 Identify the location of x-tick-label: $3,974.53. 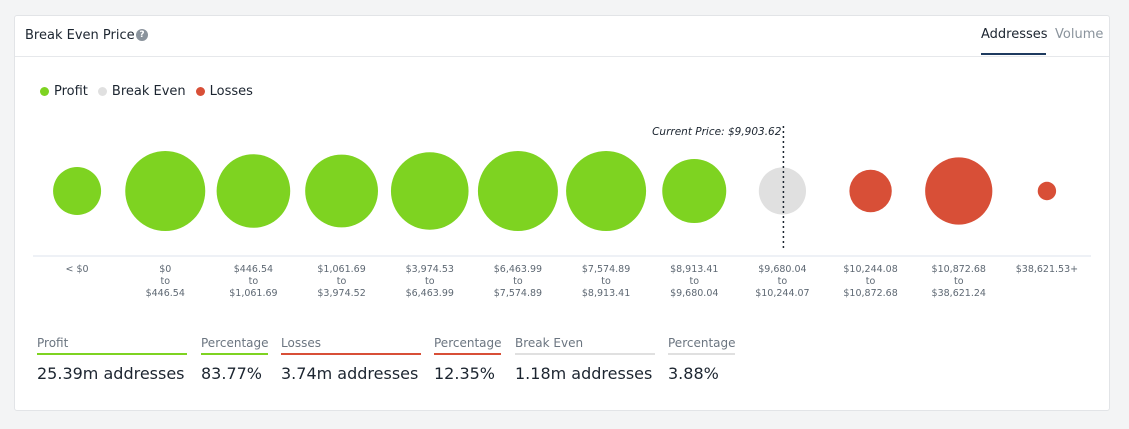
(430, 269).